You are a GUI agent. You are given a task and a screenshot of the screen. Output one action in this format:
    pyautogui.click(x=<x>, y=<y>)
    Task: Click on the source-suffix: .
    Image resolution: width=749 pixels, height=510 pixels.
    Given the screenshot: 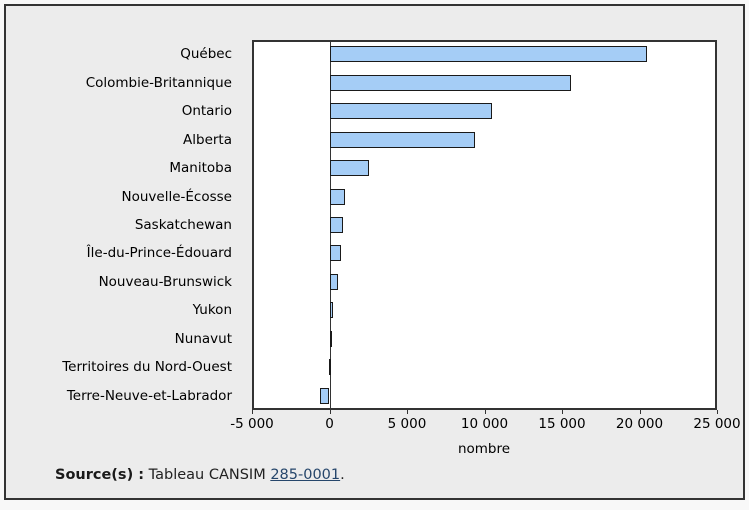 What is the action you would take?
    pyautogui.click(x=342, y=475)
    